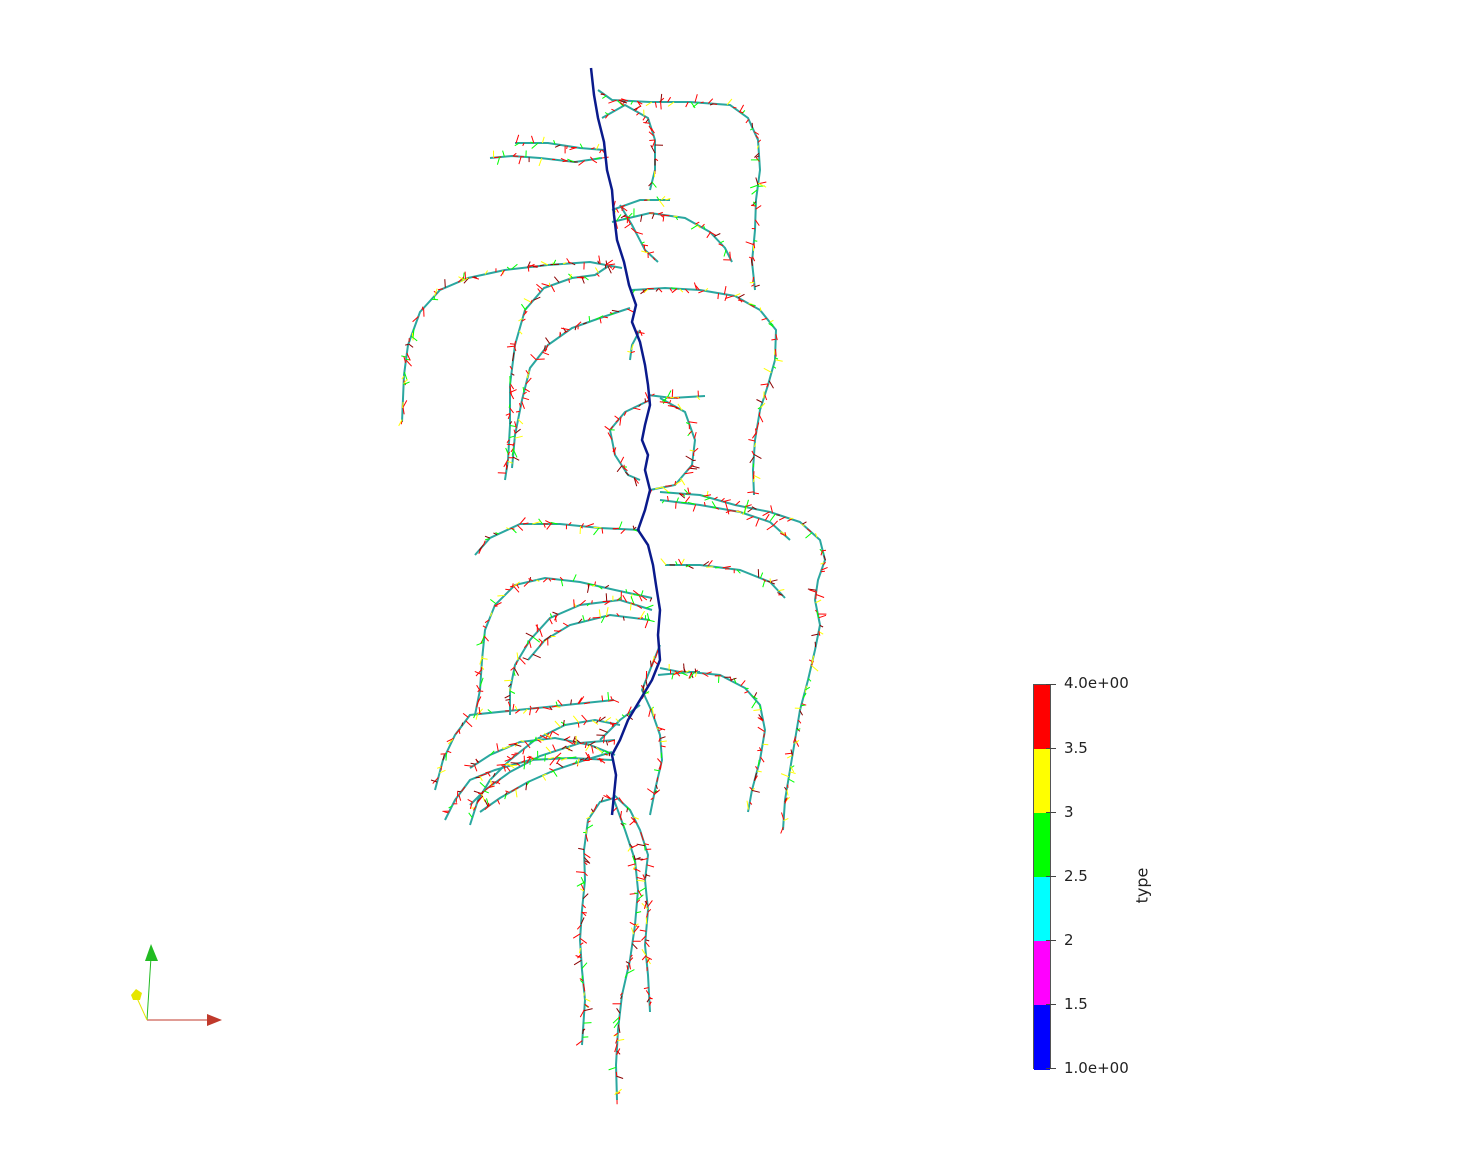 The image size is (1482, 1167). I want to click on colorbar-segment, so click(1042, 909).